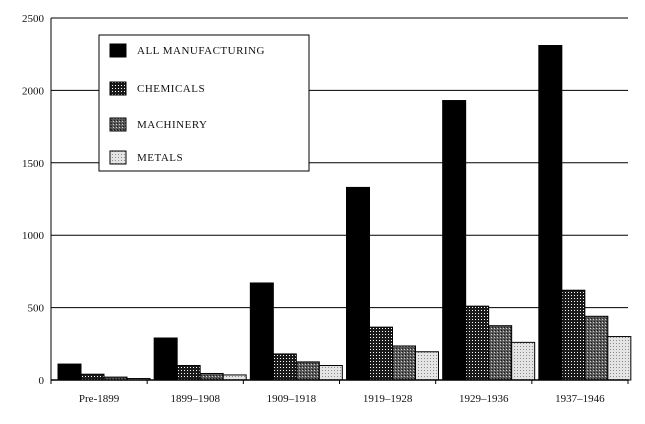 The image size is (645, 424). I want to click on legend-box, so click(204, 103).